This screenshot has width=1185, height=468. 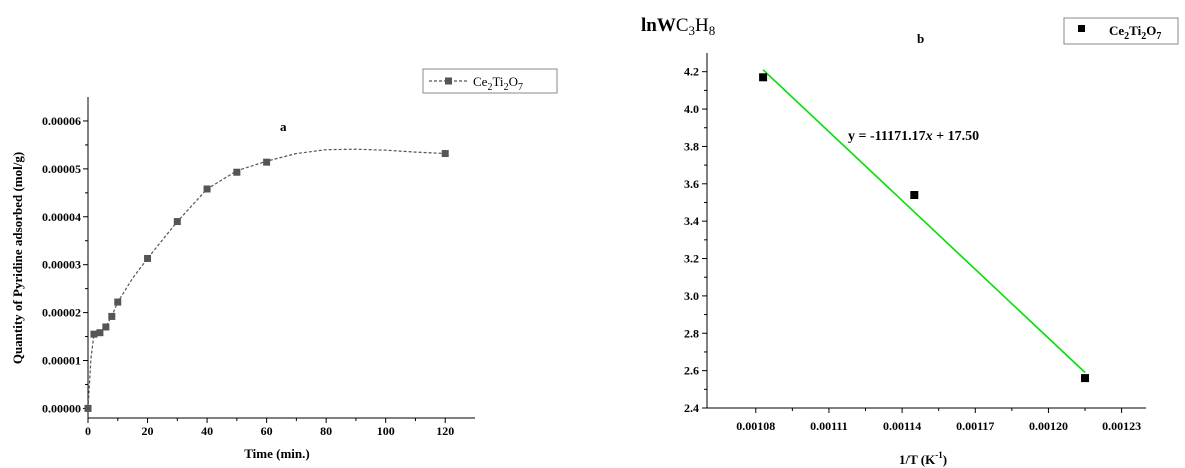 What do you see at coordinates (445, 431) in the screenshot?
I see `panel-a-x-tick-label: 120` at bounding box center [445, 431].